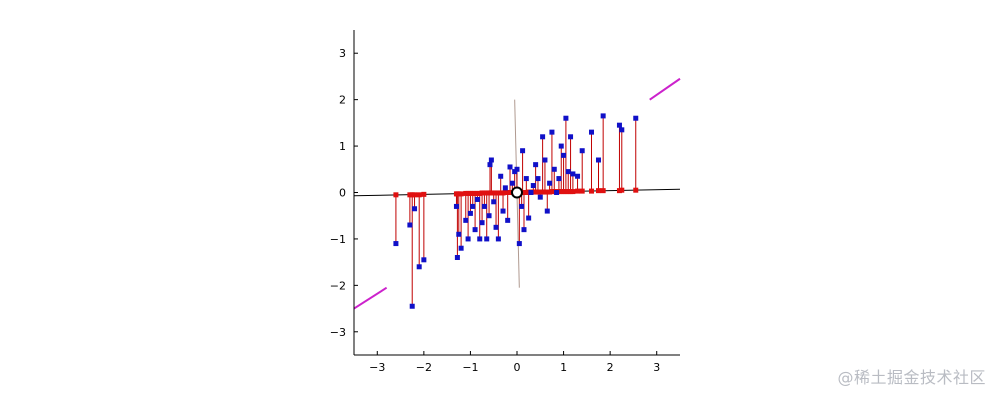 The height and width of the screenshot is (400, 1000). I want to click on y-tick-label: 2, so click(342, 100).